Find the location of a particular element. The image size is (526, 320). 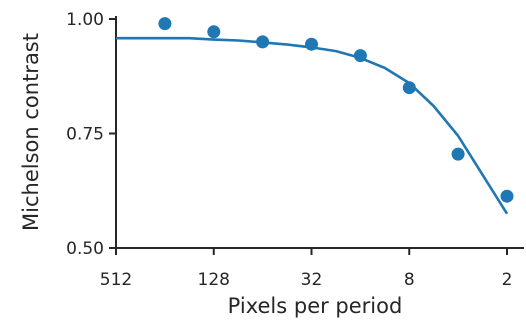

x-tick-label: 512 is located at coordinates (116, 280).